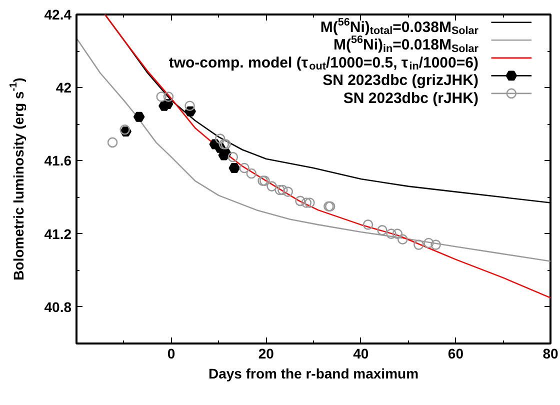  Describe the element at coordinates (456, 354) in the screenshot. I see `x-tick-label: 60` at that location.